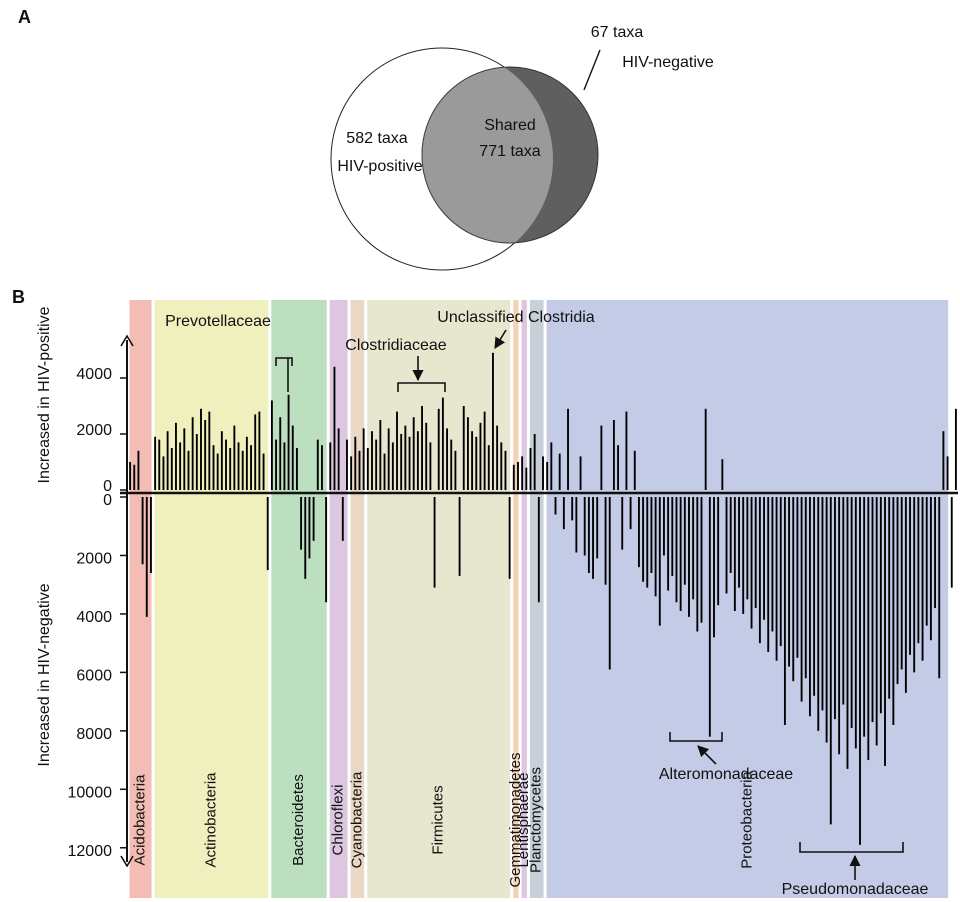 The image size is (960, 902). Describe the element at coordinates (44, 674) in the screenshot. I see `y2-axis-label: Increased in HIV-negative` at that location.